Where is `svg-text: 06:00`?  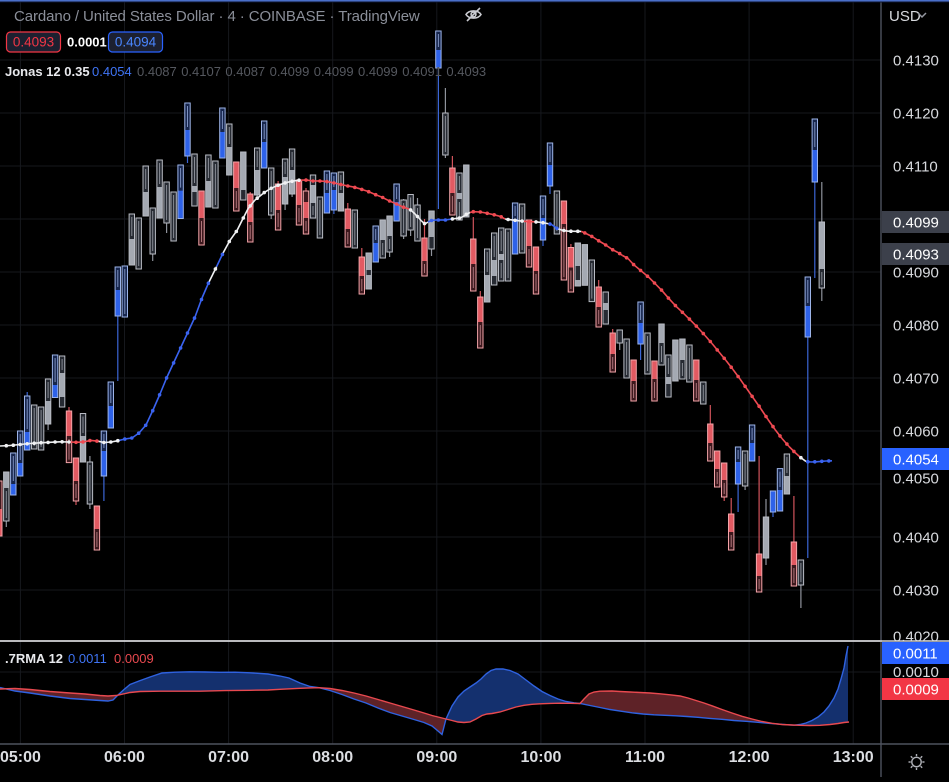 svg-text: 06:00 is located at coordinates (124, 757).